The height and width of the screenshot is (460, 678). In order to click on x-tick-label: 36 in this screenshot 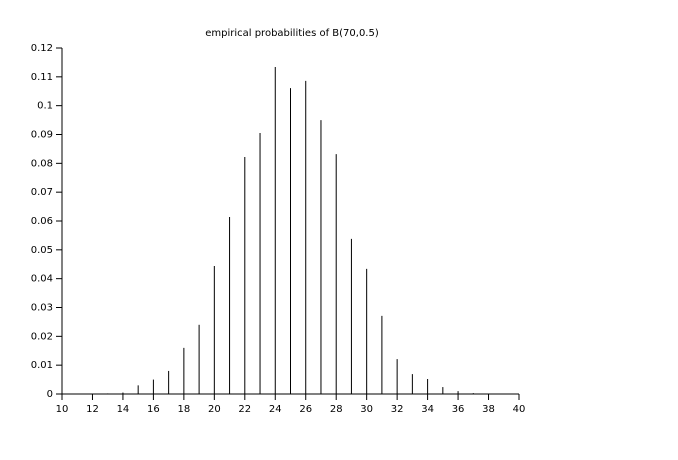, I will do `click(458, 409)`.